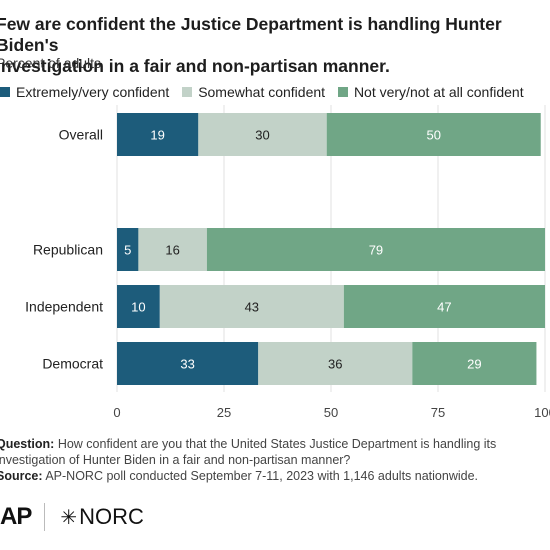  I want to click on data-label: 19, so click(157, 135).